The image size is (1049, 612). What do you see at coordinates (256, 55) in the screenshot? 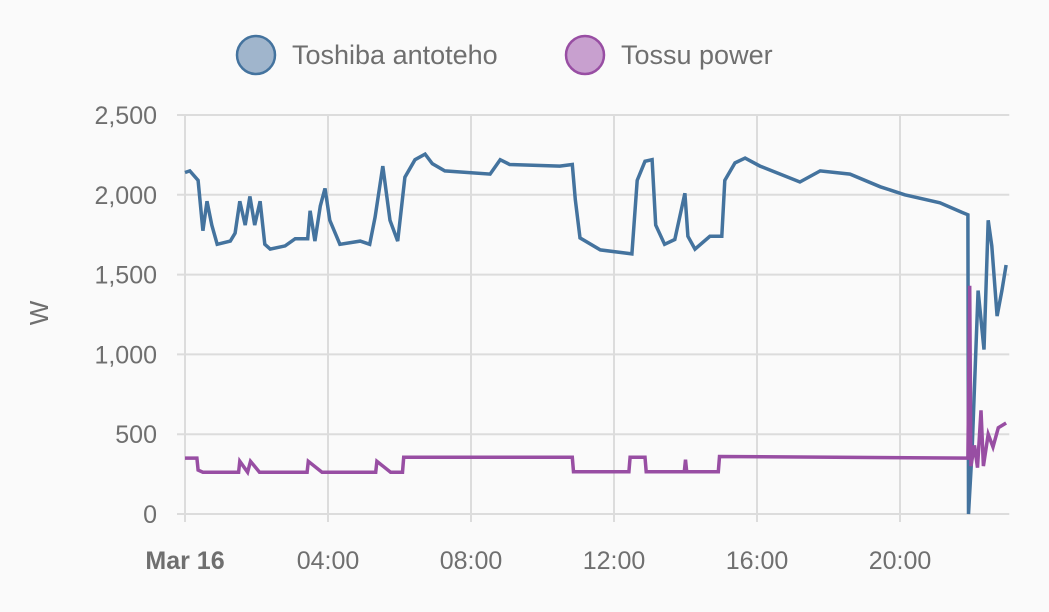
I see `legend-swatch-toshiba` at bounding box center [256, 55].